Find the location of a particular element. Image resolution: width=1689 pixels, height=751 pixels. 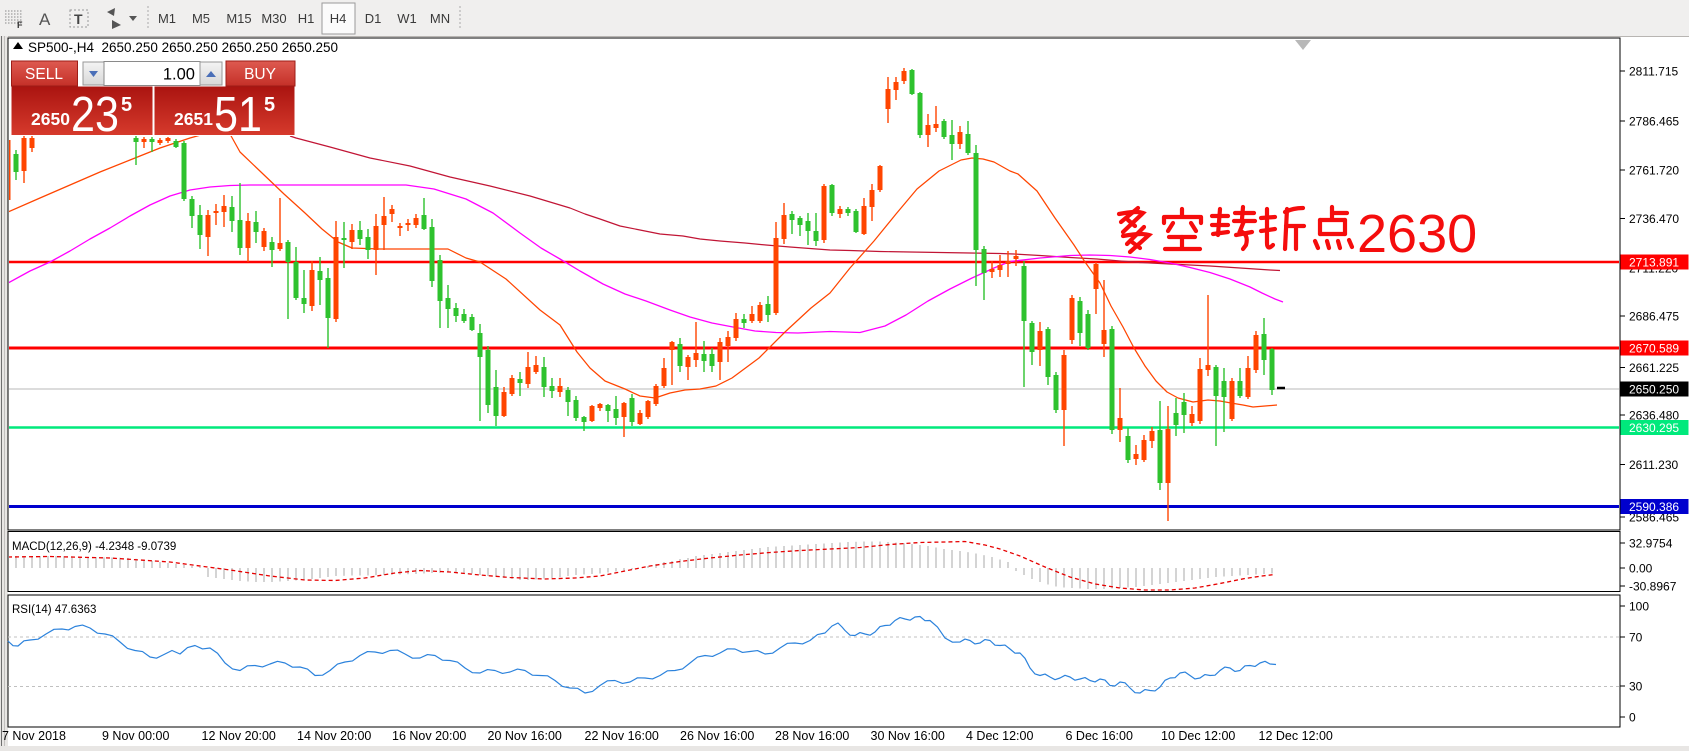

svg-text: 2590.386 is located at coordinates (1654, 507).